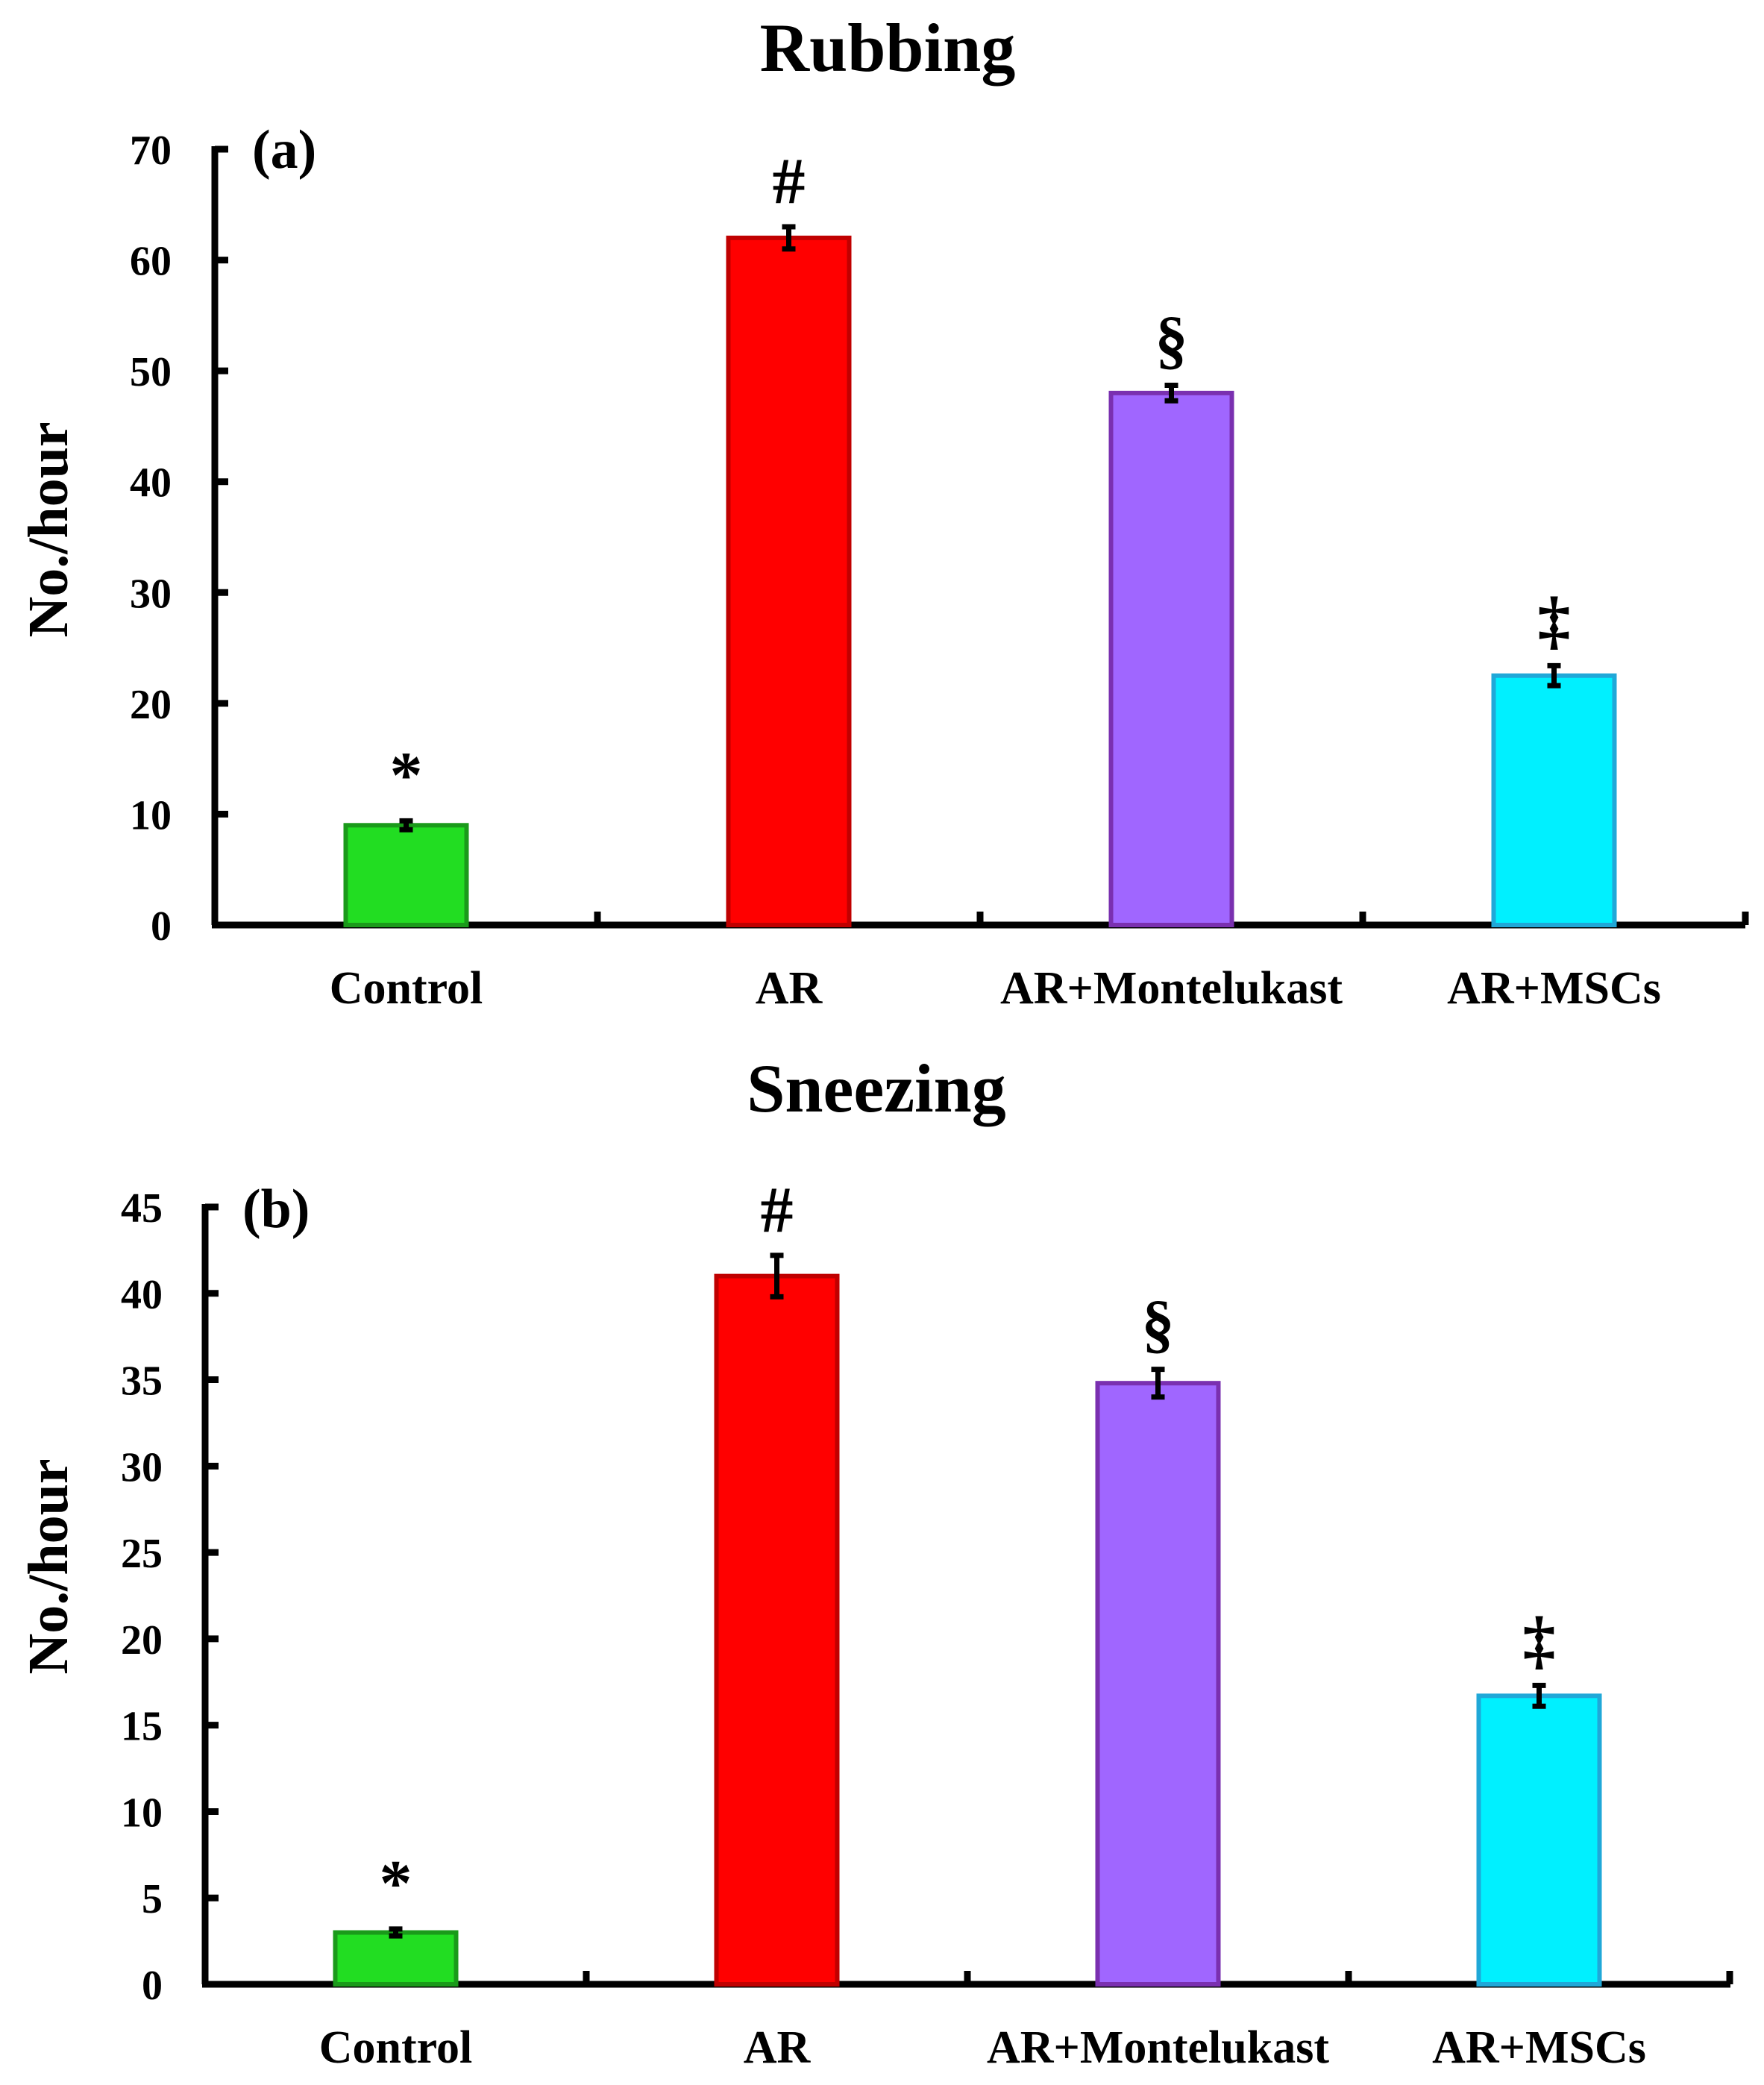  I want to click on y-tick-label: 60, so click(151, 262).